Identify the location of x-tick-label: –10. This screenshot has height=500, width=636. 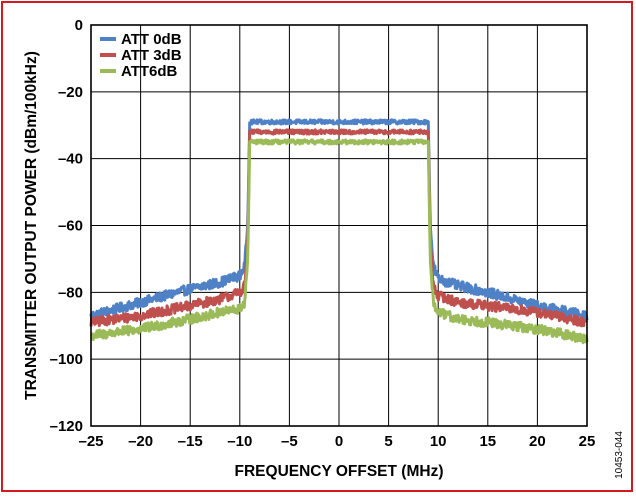
(239, 441).